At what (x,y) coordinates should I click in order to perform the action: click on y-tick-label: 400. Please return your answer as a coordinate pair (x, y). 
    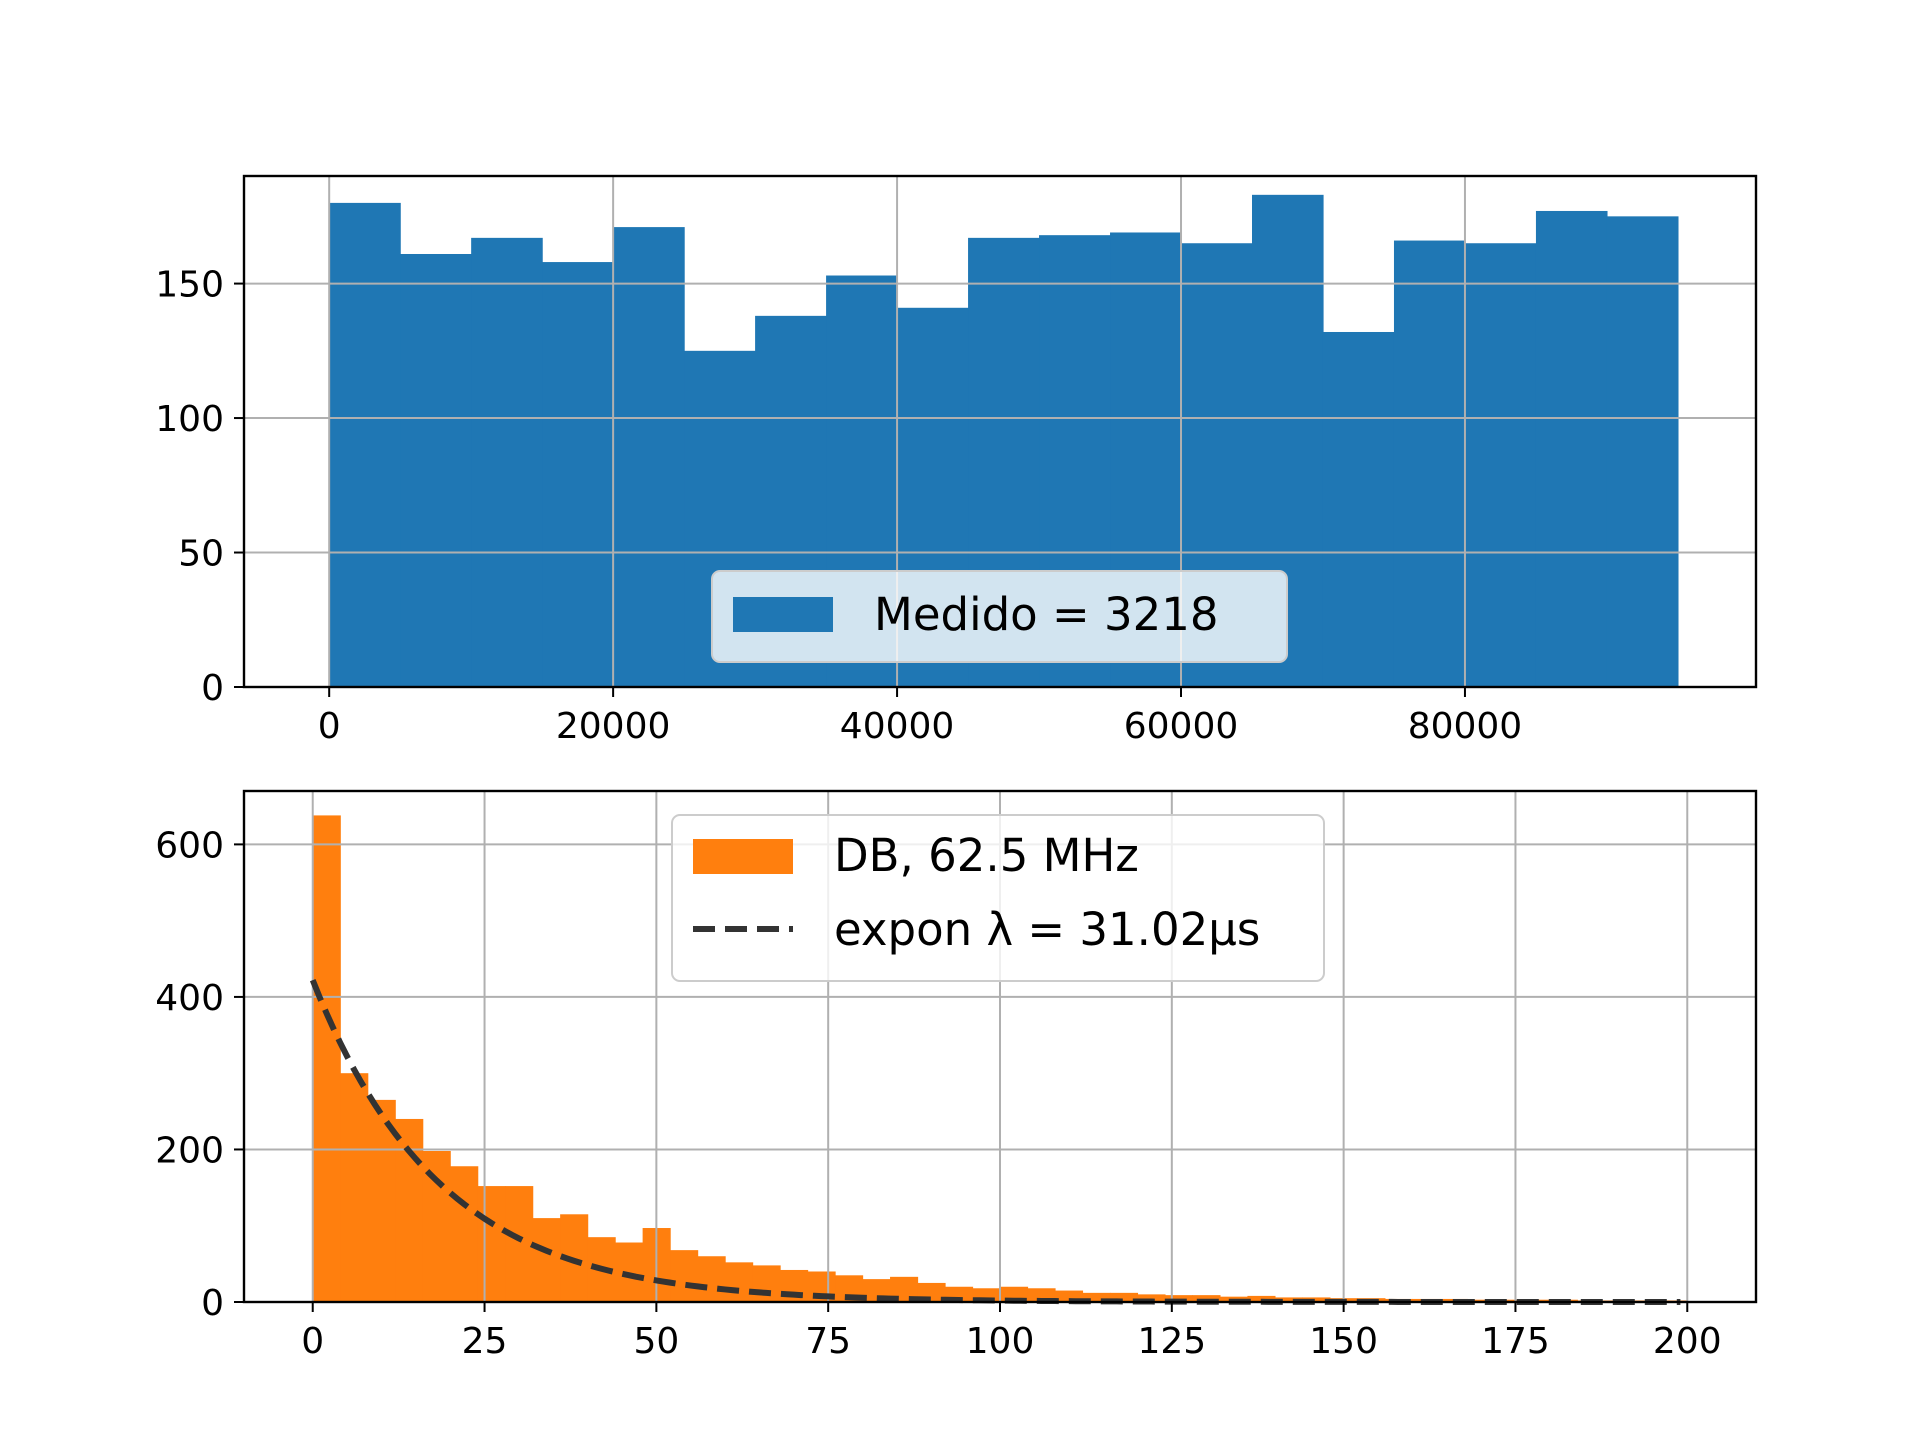
    Looking at the image, I should click on (189, 998).